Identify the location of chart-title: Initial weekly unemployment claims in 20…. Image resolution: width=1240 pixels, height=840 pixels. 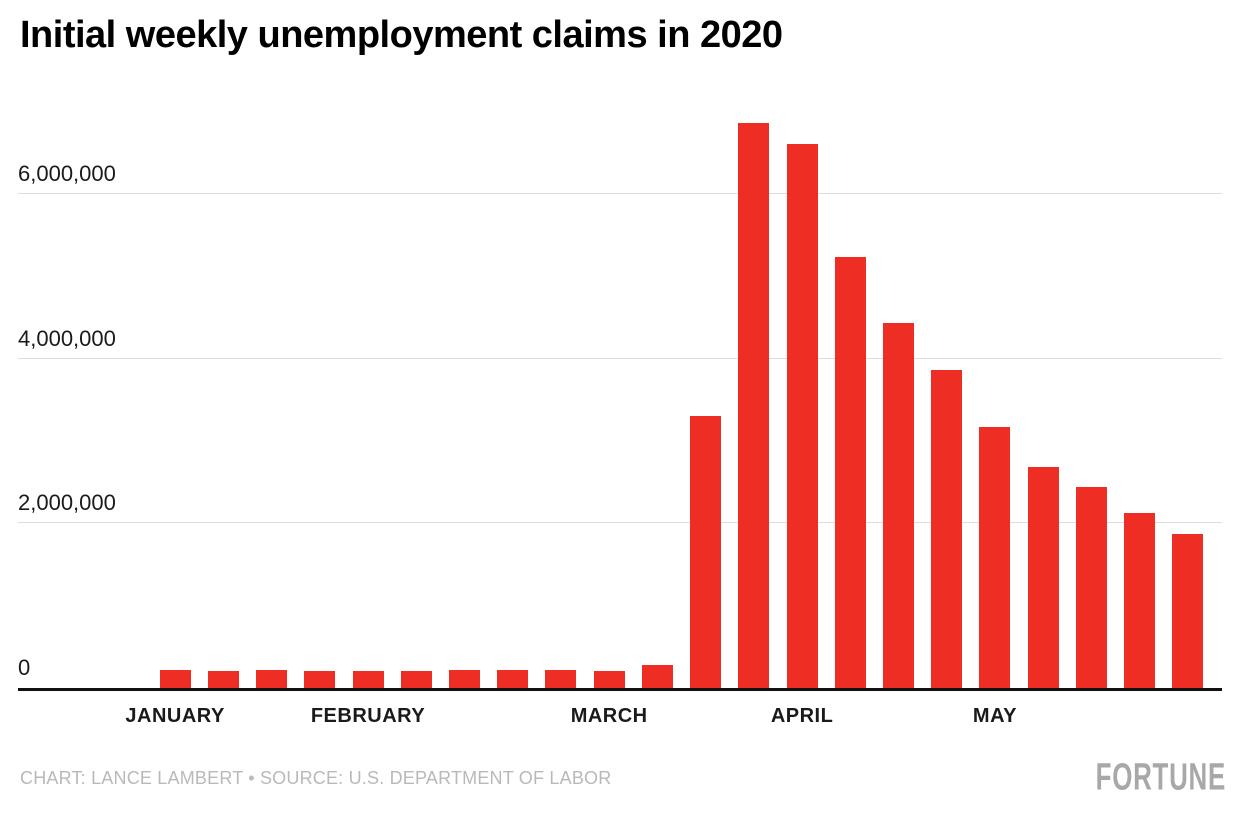
(401, 35).